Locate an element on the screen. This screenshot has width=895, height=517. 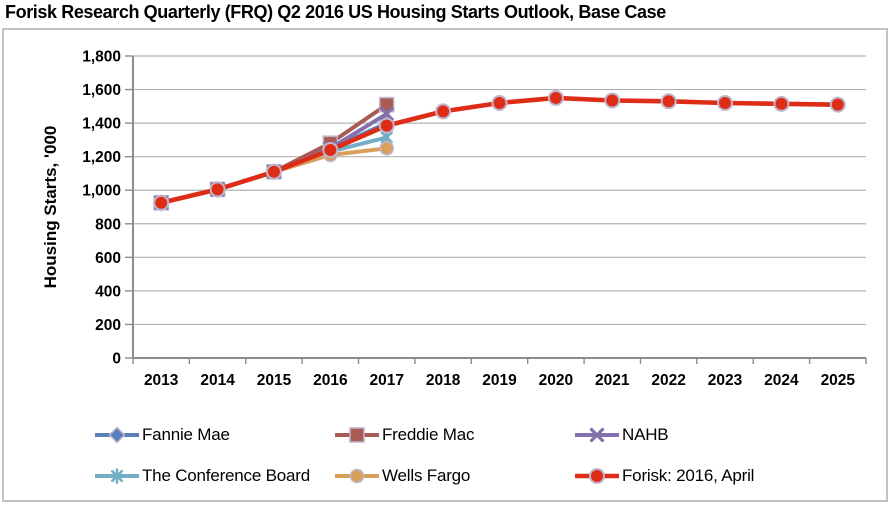
legend-label-forisk-2016-april: Forisk: 2016, April is located at coordinates (688, 475).